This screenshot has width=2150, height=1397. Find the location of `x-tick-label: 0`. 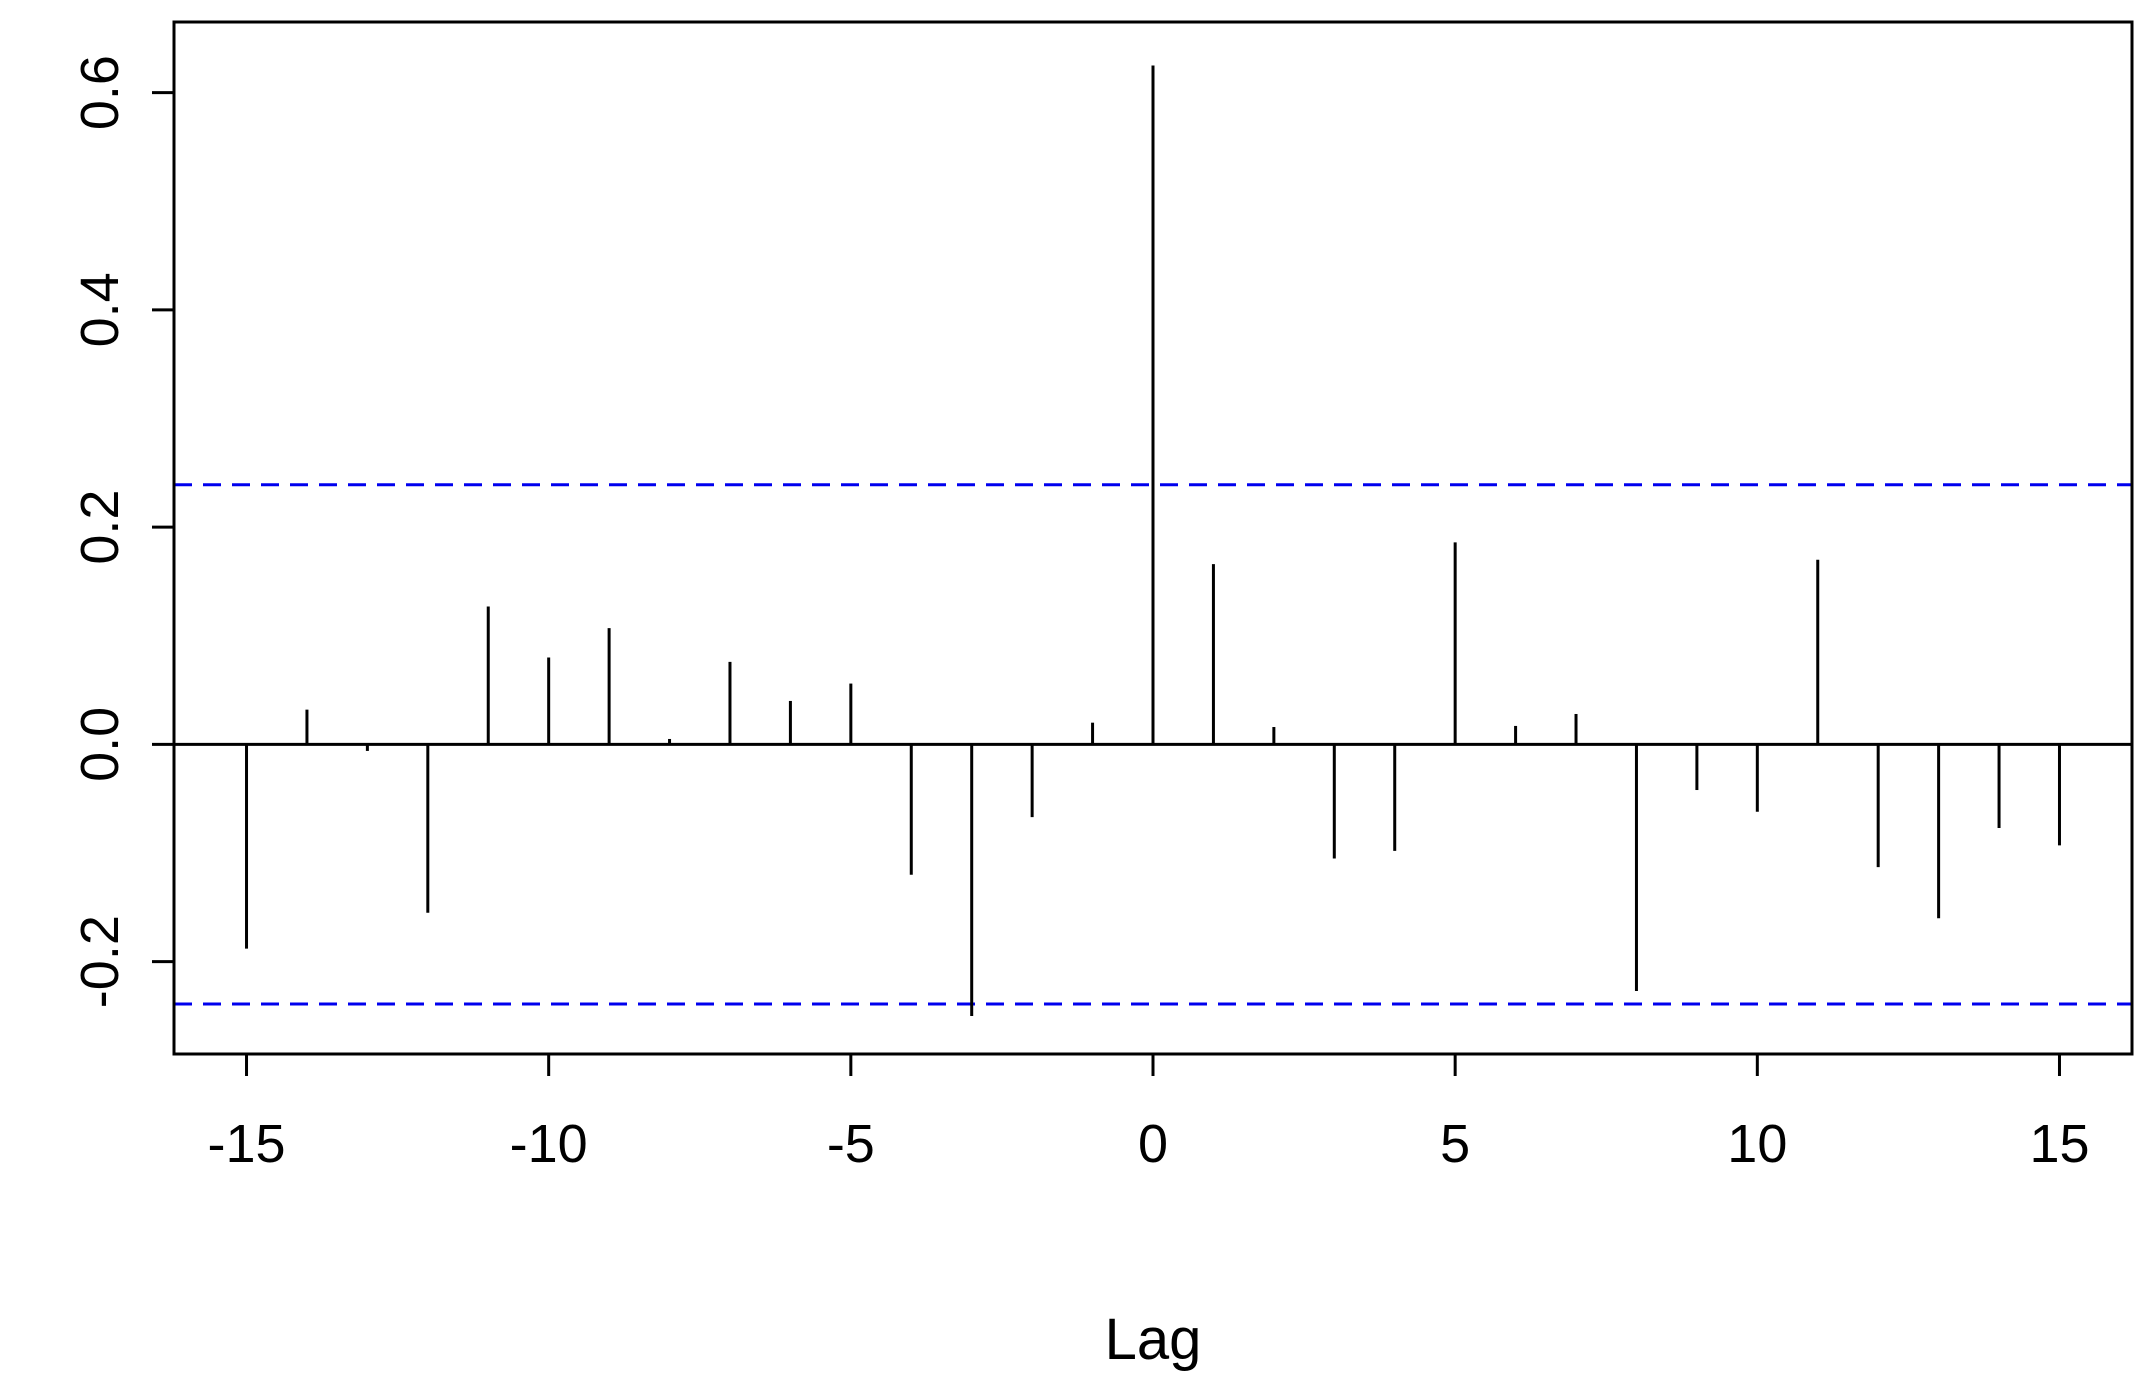

x-tick-label: 0 is located at coordinates (1153, 1144).